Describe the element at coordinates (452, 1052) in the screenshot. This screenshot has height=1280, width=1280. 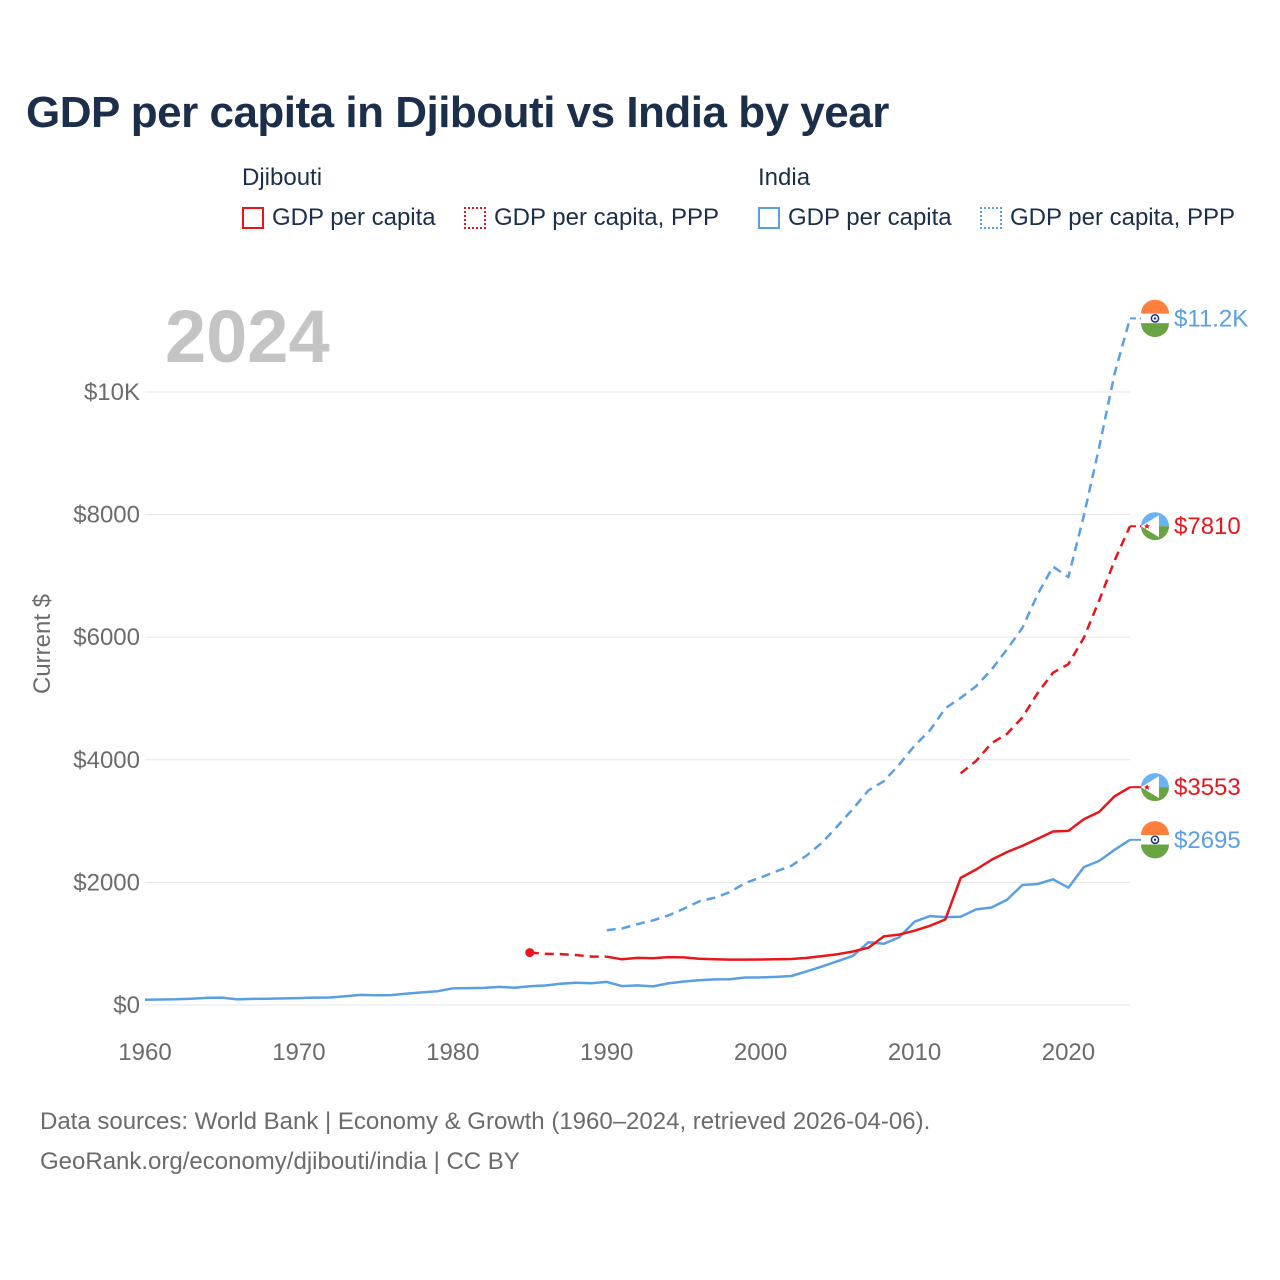
I see `x-tick-label: 1980` at that location.